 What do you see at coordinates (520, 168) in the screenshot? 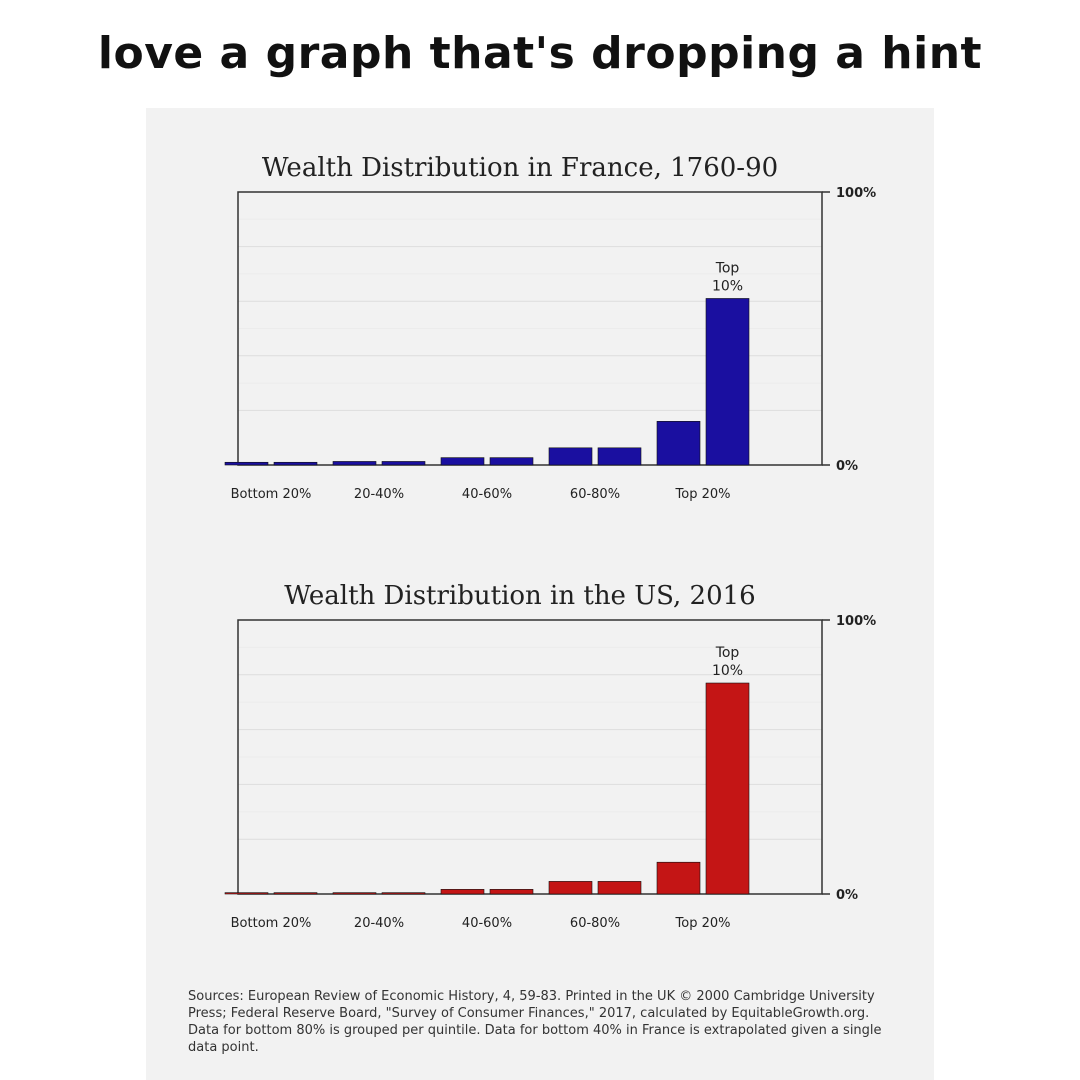
I see `chart-title: Wealth Distribution in France, 1760-90` at bounding box center [520, 168].